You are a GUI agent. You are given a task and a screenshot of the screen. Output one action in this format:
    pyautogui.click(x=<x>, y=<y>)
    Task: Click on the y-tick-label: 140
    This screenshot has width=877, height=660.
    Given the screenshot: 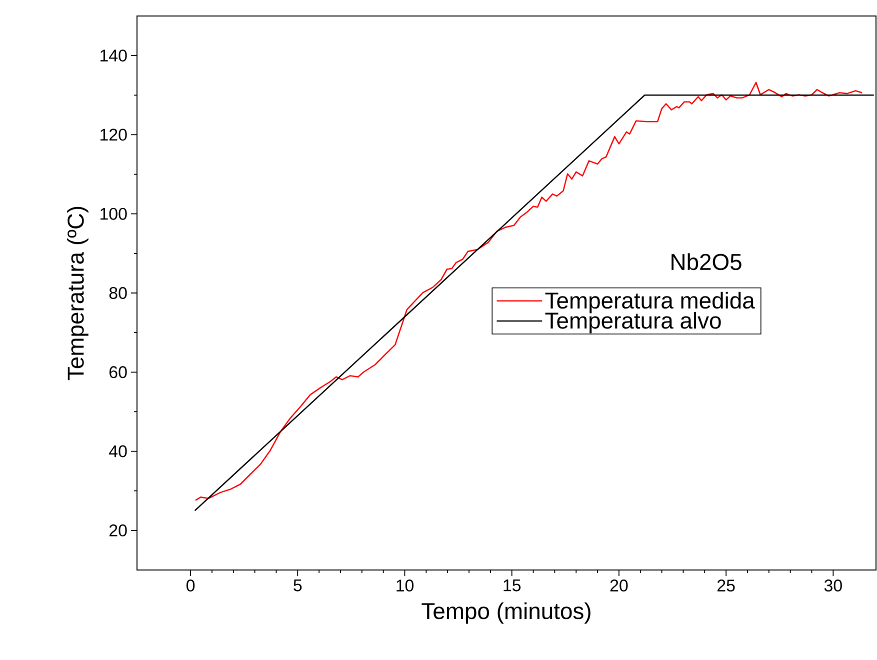 What is the action you would take?
    pyautogui.click(x=113, y=56)
    